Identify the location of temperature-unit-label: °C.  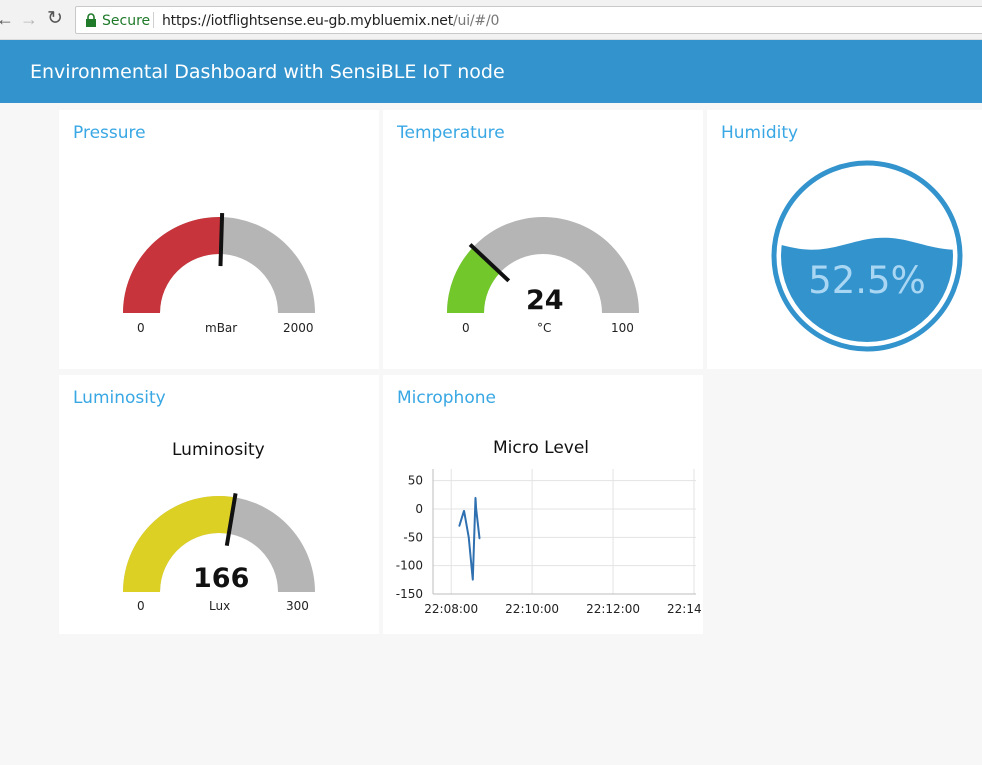
(544, 328).